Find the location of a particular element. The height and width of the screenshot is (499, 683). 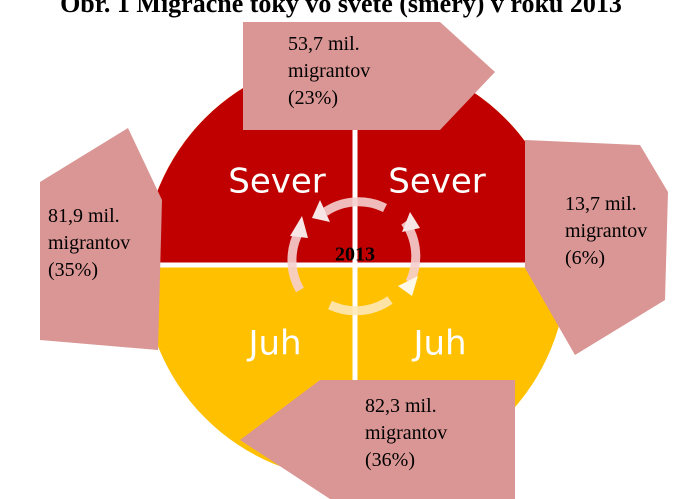

flow-text: 81,9 mil. is located at coordinates (84, 216).